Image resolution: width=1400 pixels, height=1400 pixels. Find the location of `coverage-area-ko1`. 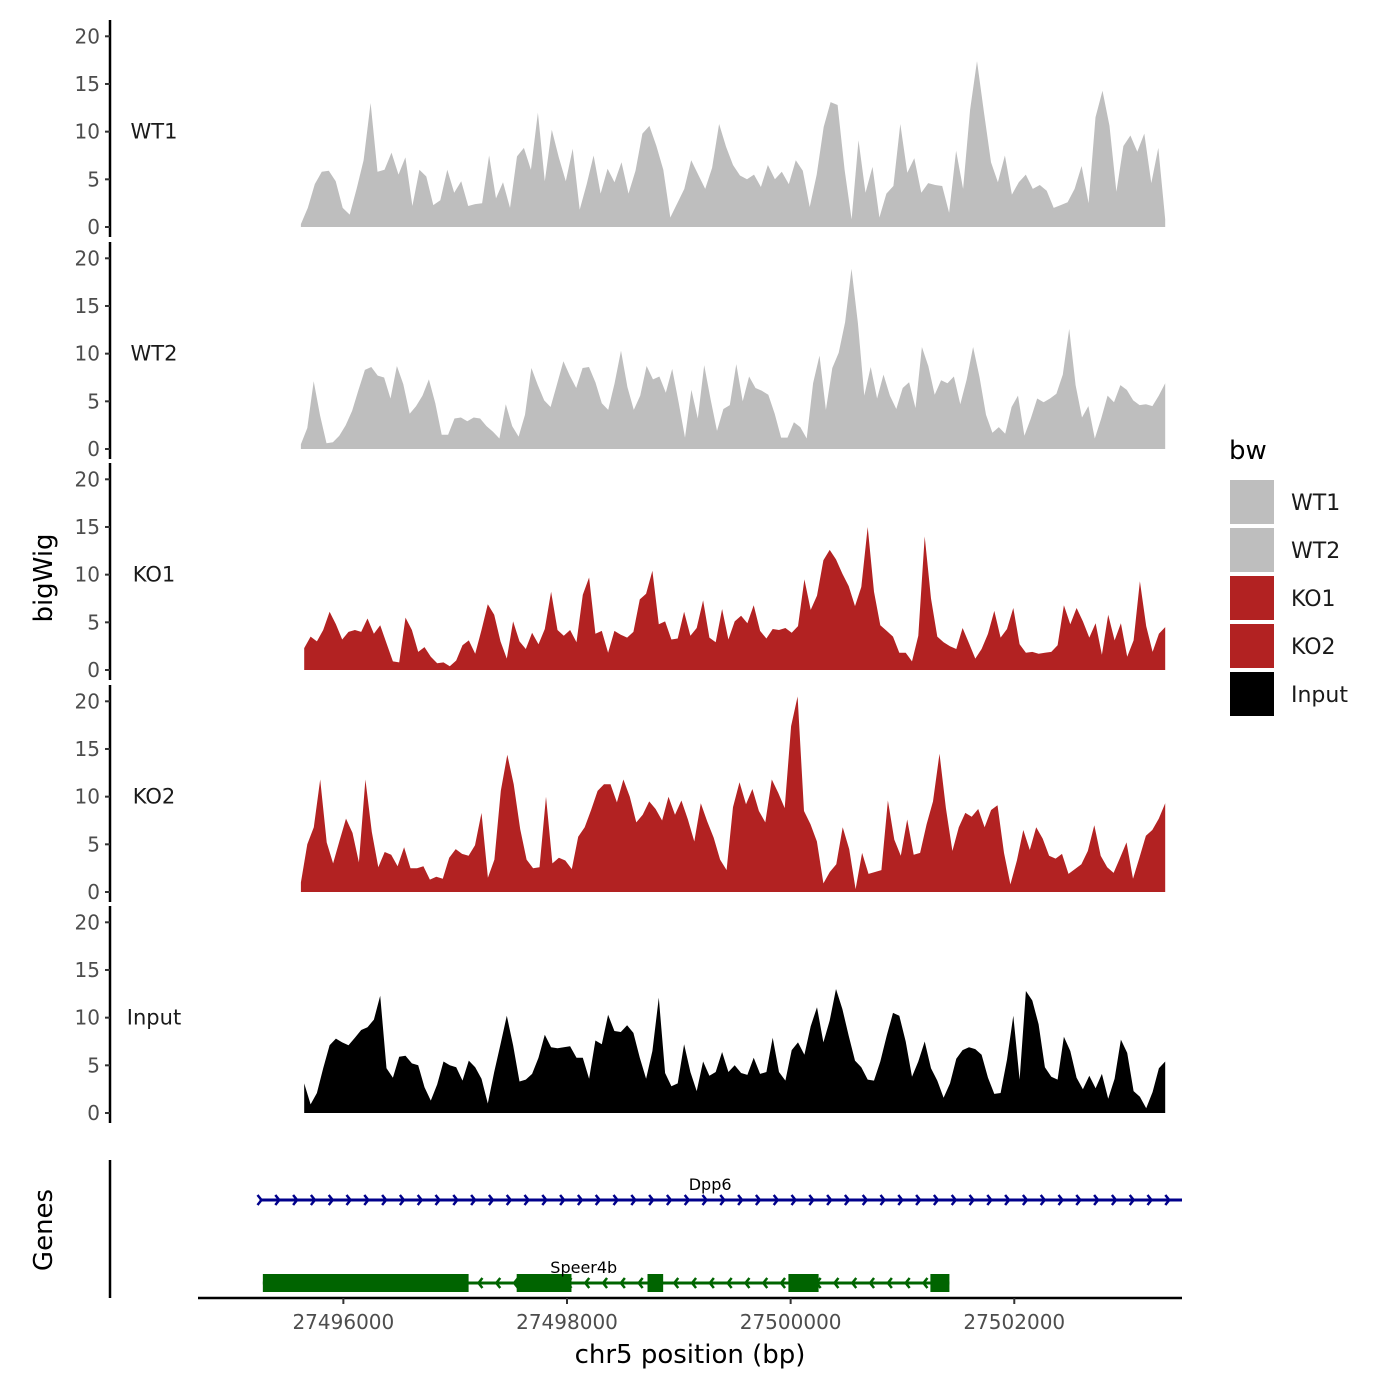

coverage-area-ko1 is located at coordinates (735, 598).